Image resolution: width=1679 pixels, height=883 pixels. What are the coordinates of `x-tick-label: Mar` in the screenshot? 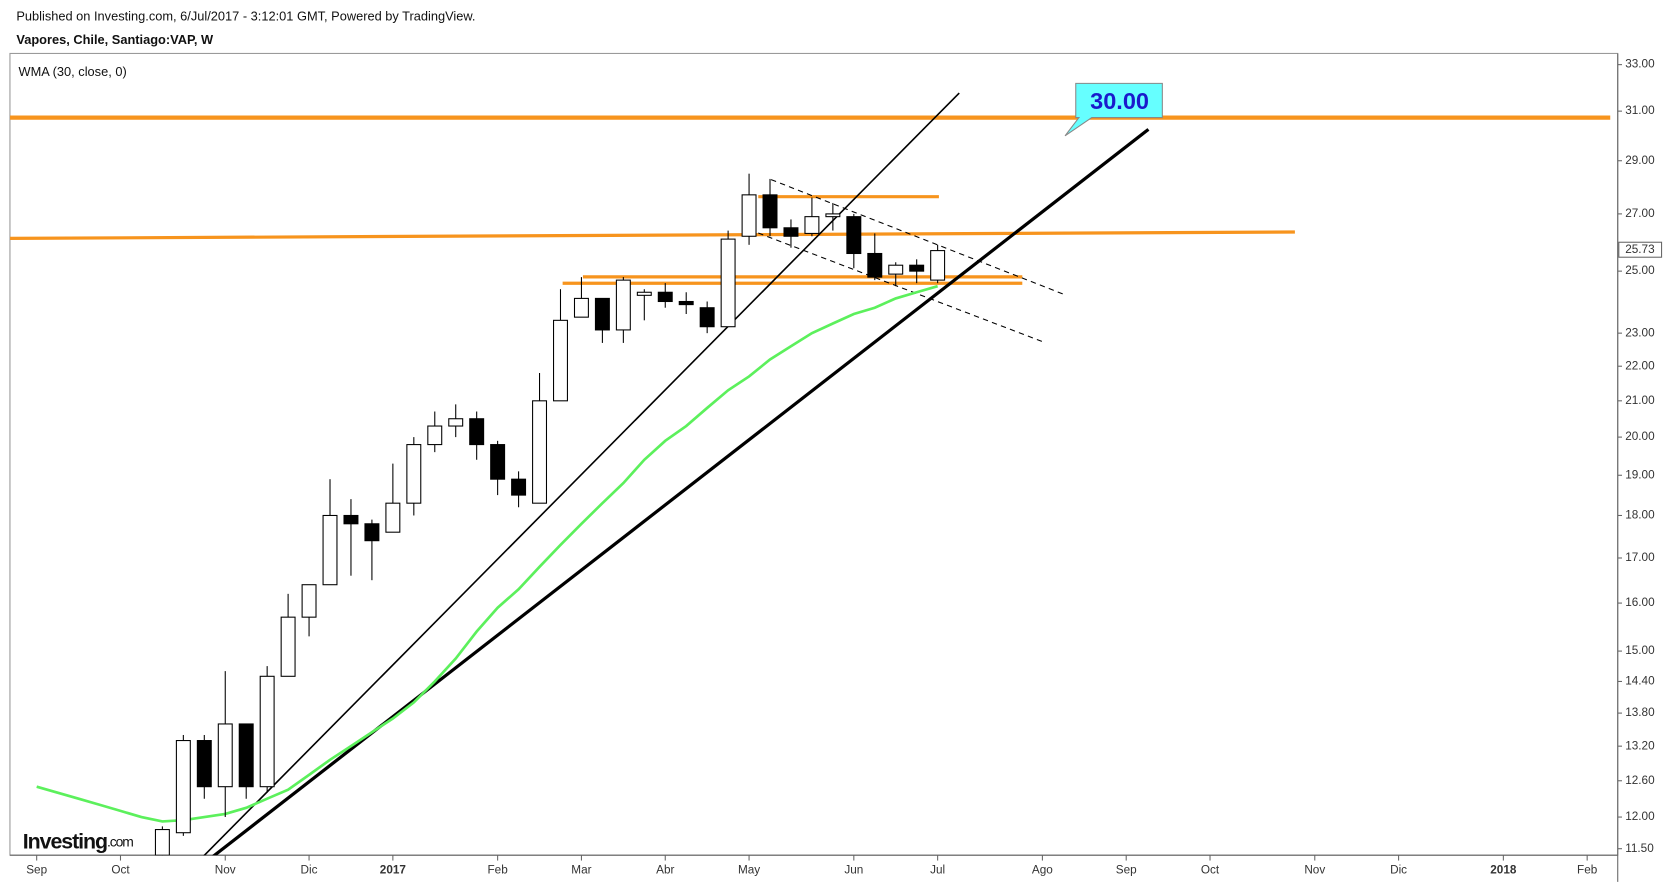 It's located at (581, 869).